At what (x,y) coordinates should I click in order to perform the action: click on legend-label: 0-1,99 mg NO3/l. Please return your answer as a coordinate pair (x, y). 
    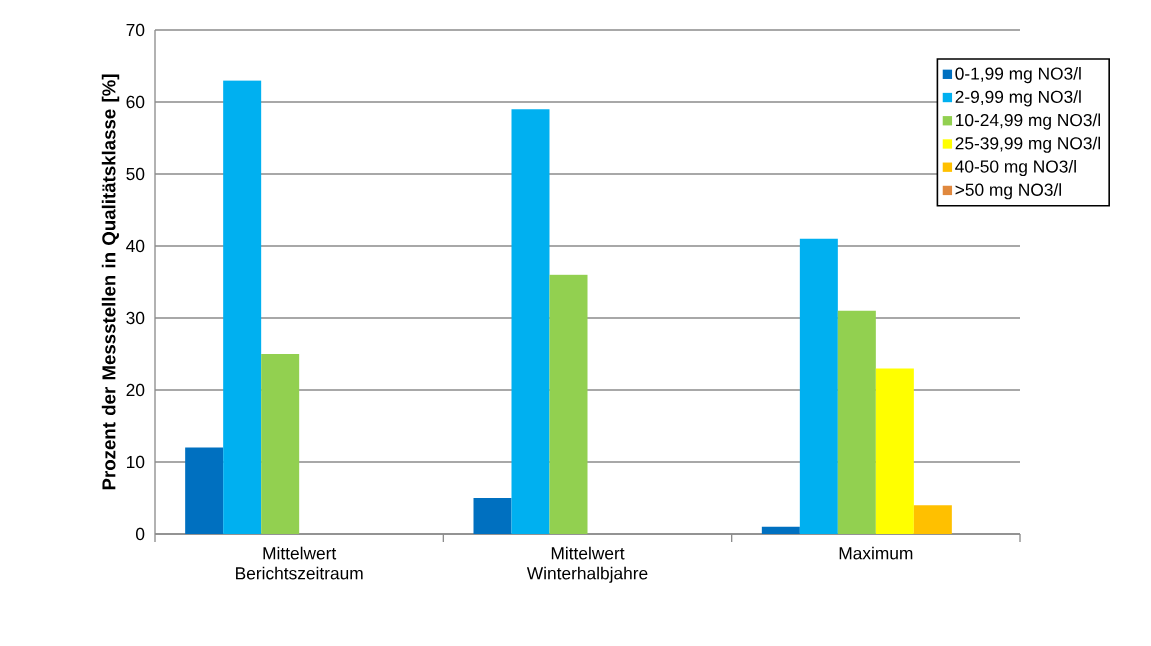
    Looking at the image, I should click on (1018, 75).